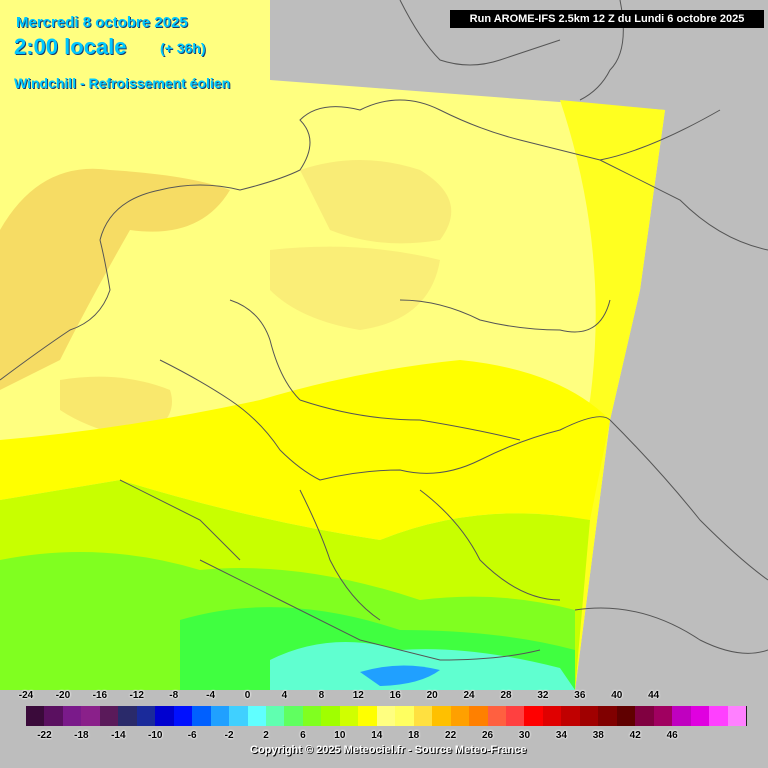  I want to click on scale-tick-top: 16, so click(395, 695).